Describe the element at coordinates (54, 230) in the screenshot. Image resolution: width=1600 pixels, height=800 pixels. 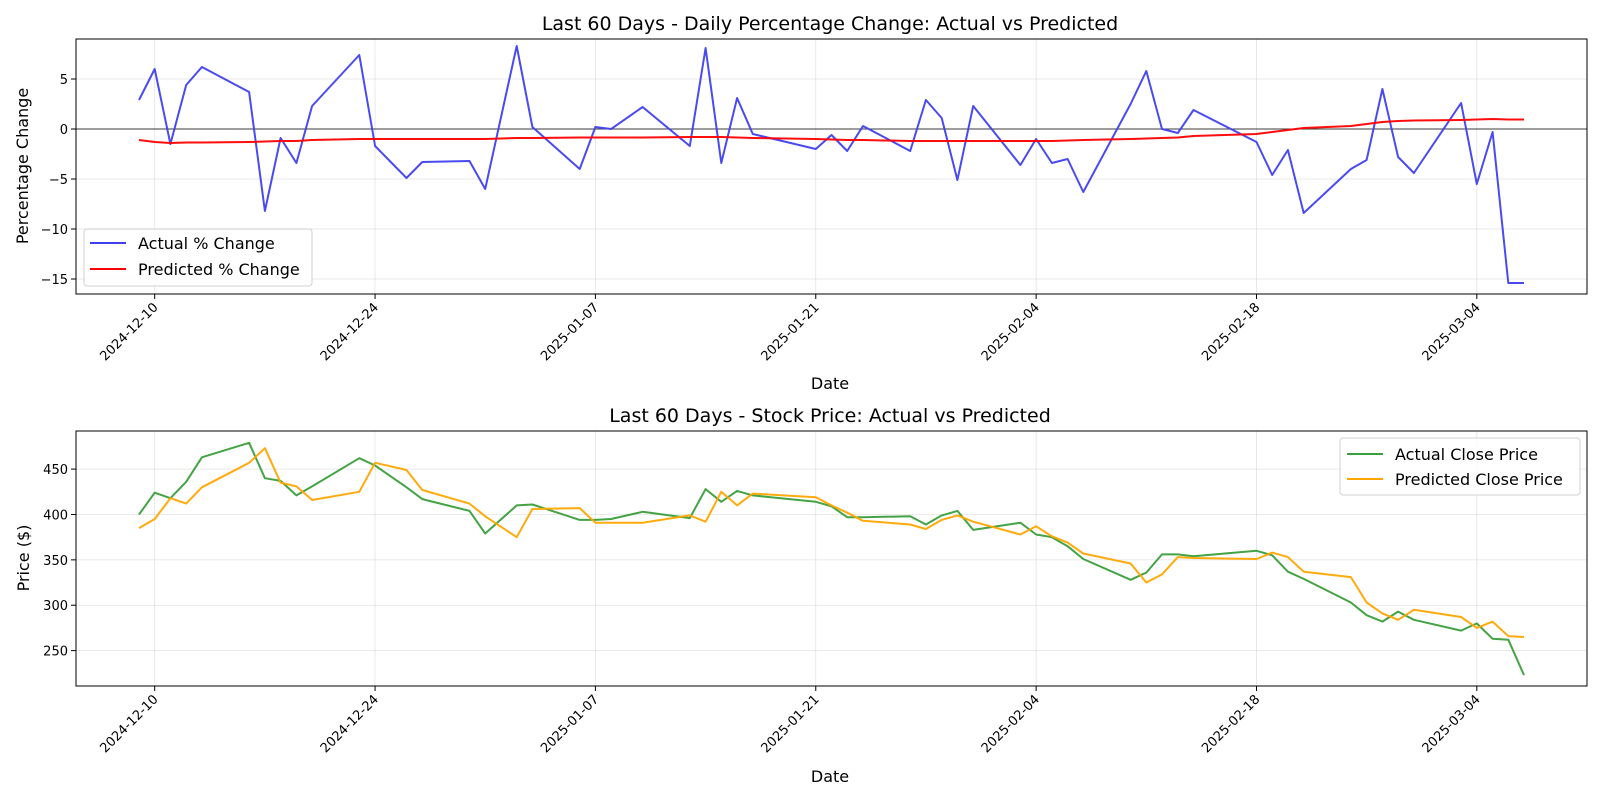
I see `y-tick-label: −10` at that location.